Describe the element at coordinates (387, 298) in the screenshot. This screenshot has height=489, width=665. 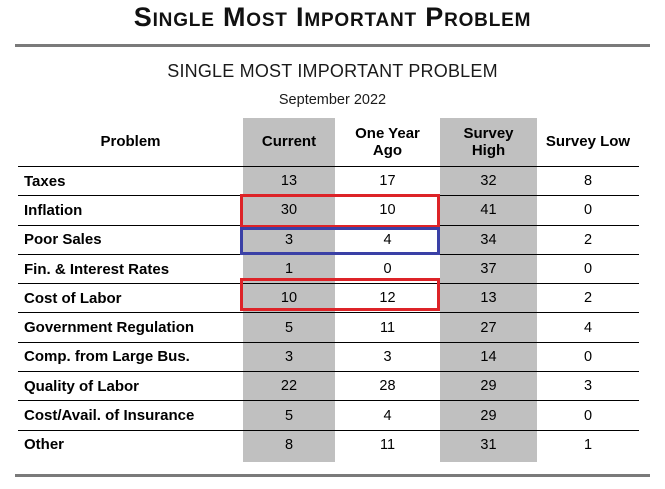
I see `cell-one-year-ago: 12` at that location.